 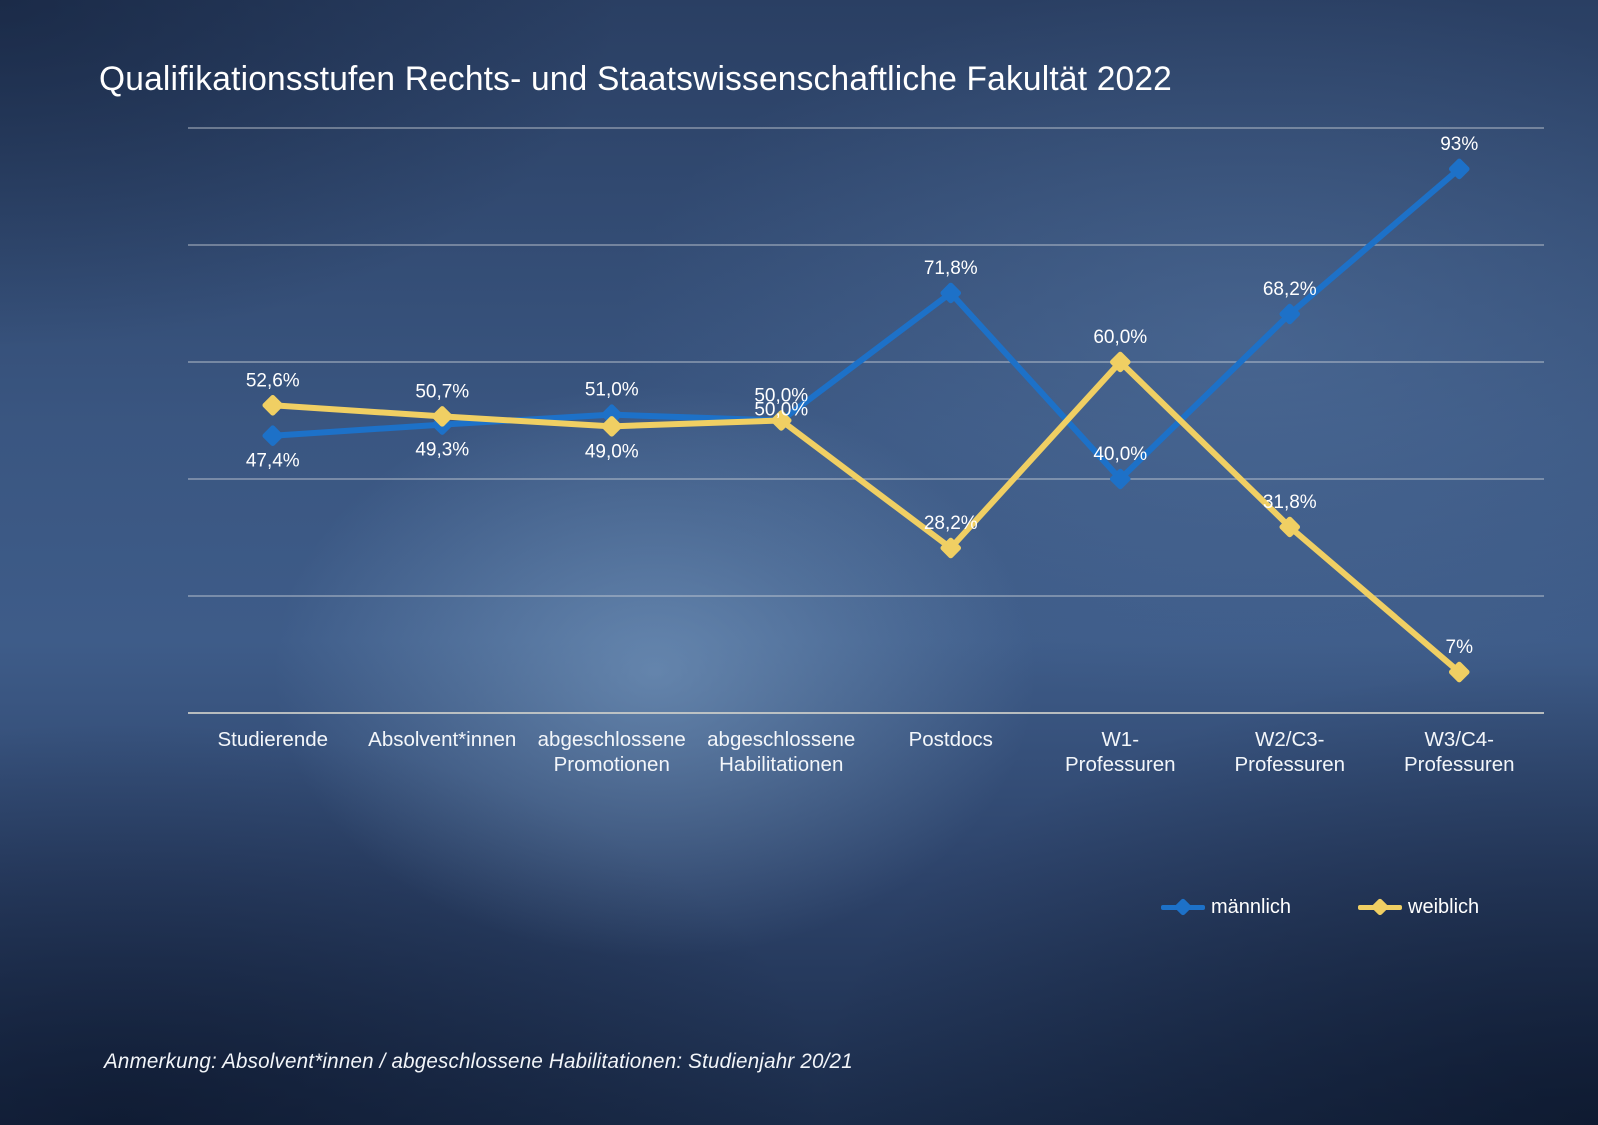 I want to click on weiblich-line-swatch, so click(x=1380, y=907).